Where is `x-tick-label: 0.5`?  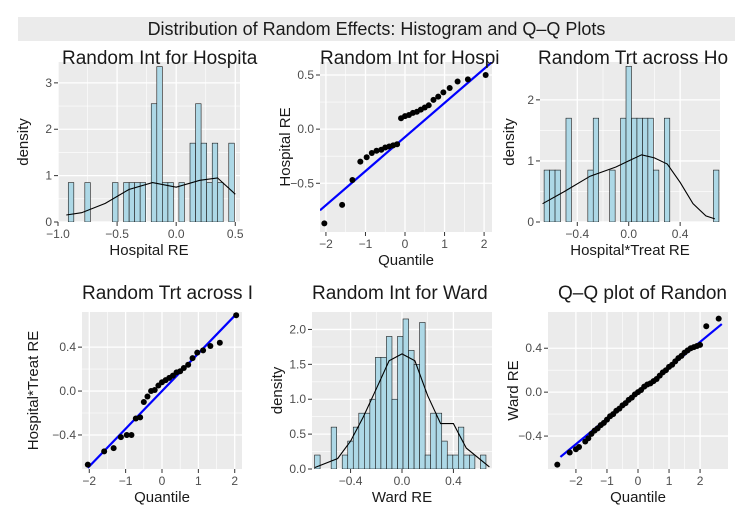
x-tick-label: 0.5 is located at coordinates (235, 234).